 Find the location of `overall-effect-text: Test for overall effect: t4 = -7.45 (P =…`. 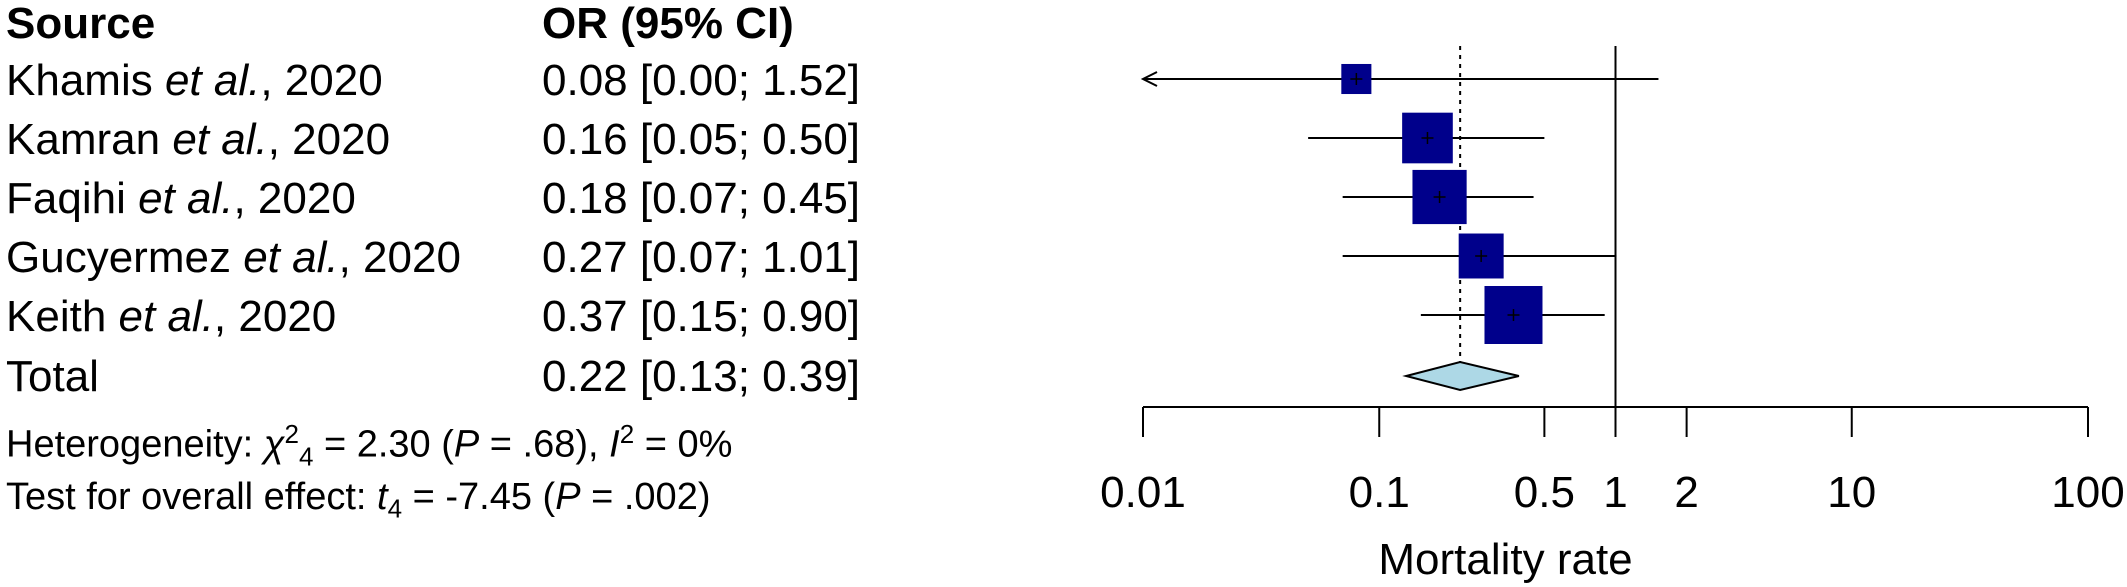

overall-effect-text: Test for overall effect: t4 = -7.45 (P =… is located at coordinates (358, 500).